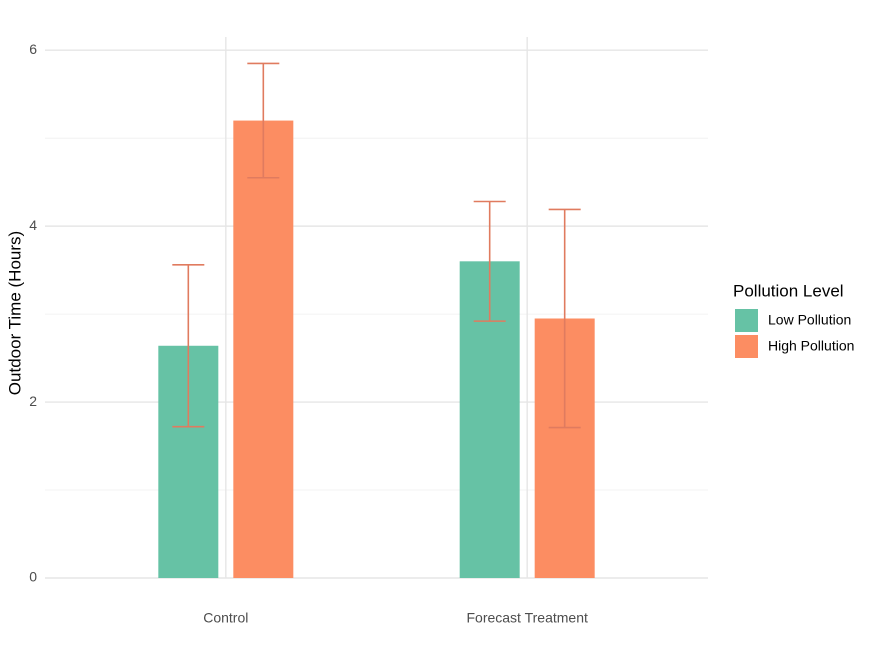  I want to click on y-tick-label: 4, so click(33, 225).